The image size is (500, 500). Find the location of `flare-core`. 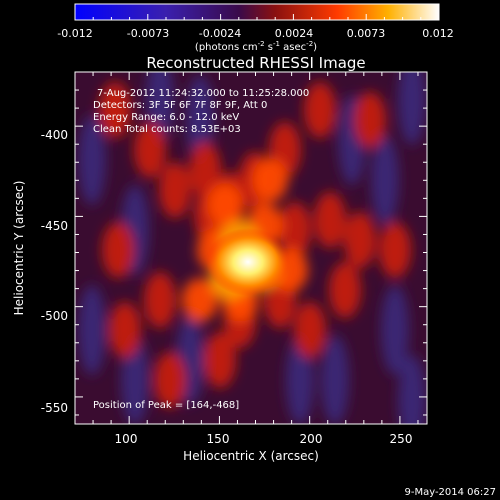

flare-core is located at coordinates (248, 262).